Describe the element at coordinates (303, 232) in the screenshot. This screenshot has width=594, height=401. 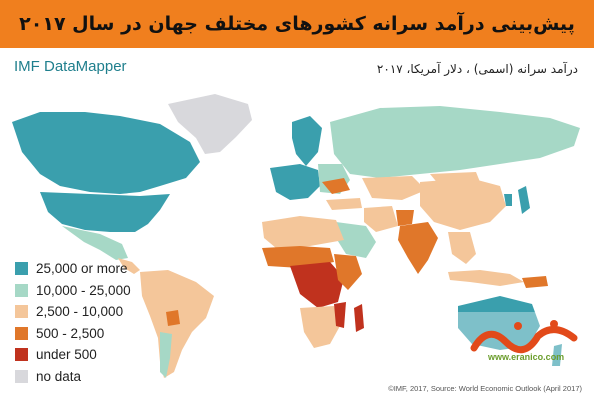
I see `north-africa` at that location.